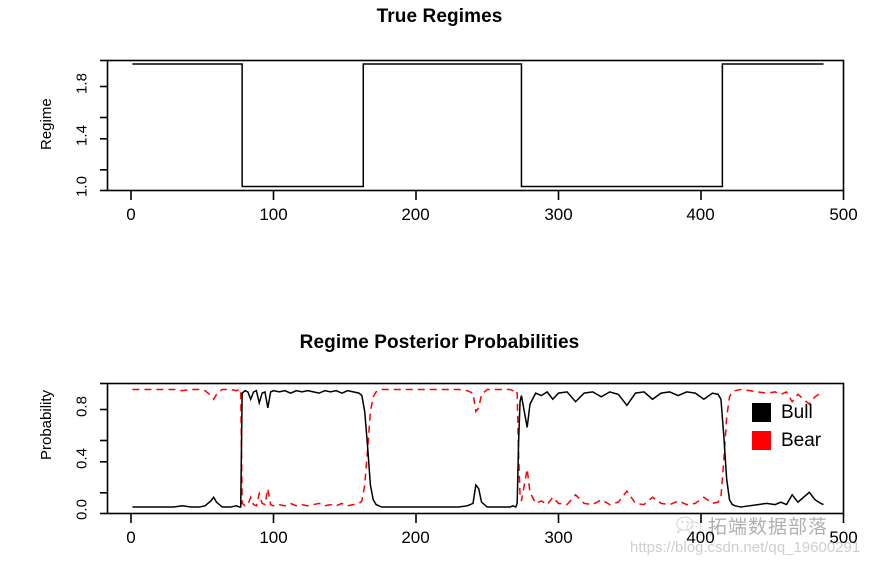  I want to click on legend-swatch-bear-icon, so click(761, 440).